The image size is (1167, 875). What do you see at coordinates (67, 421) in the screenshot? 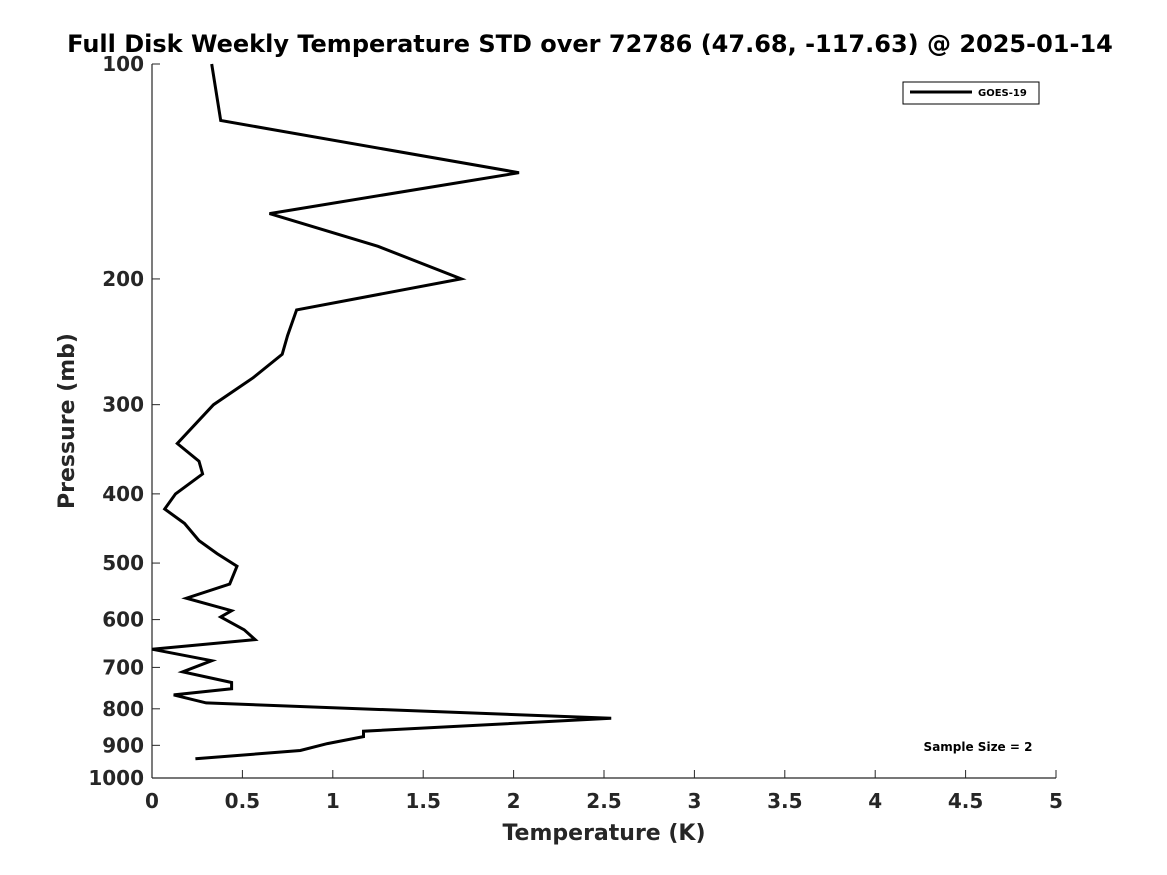
I see `y-axis-label: Pressure (mb)` at bounding box center [67, 421].